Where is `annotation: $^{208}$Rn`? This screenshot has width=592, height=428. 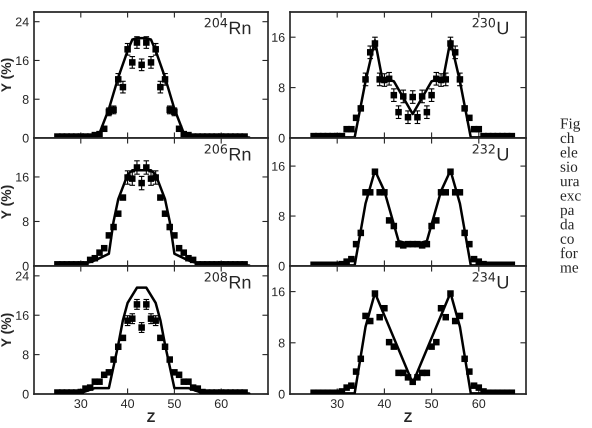
annotation: $^{208}$Rn is located at coordinates (227, 280).